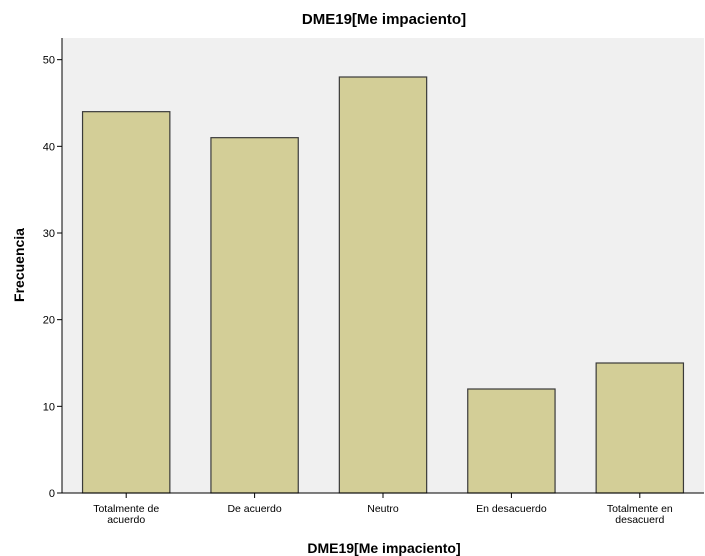  I want to click on x-tick-label-1: De acuerdo, so click(254, 509).